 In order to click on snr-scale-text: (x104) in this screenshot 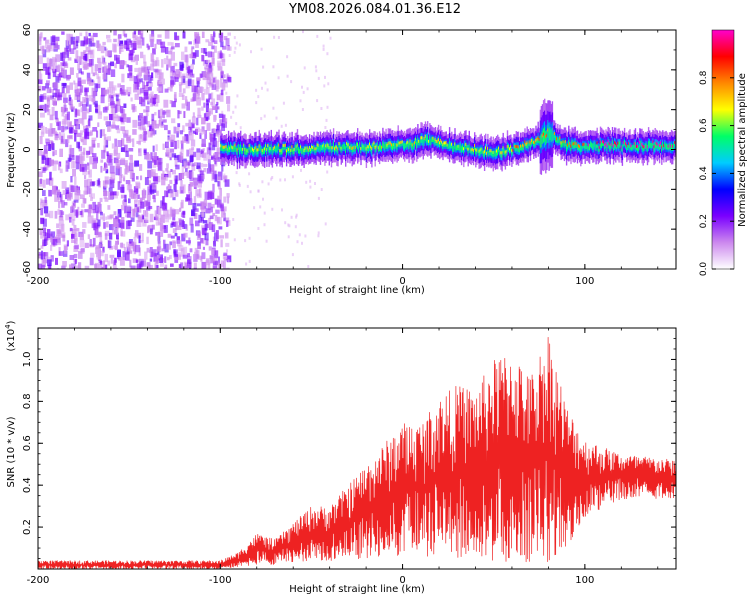, I will do `click(10, 335)`.